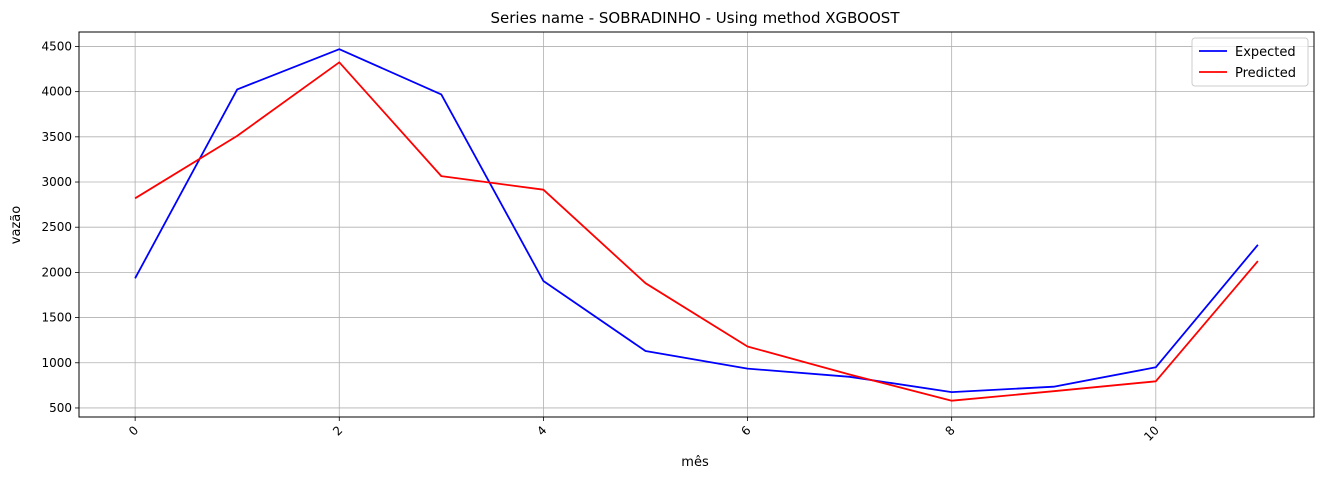 The width and height of the screenshot is (1324, 478). What do you see at coordinates (133, 430) in the screenshot?
I see `x-tick-label: 0` at bounding box center [133, 430].